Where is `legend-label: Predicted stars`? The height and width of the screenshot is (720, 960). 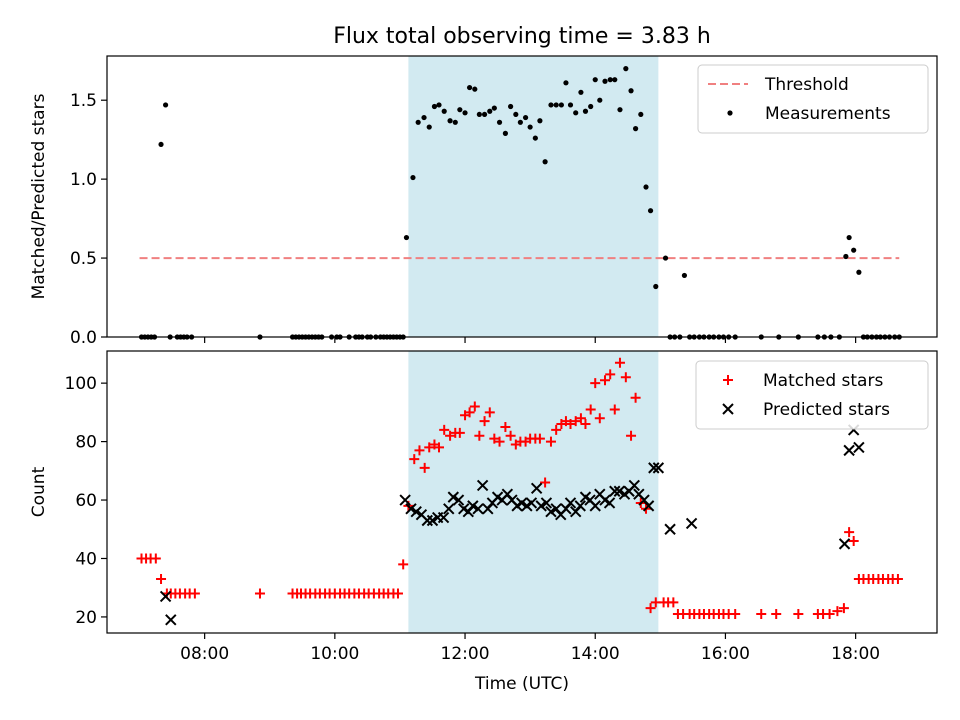
legend-label: Predicted stars is located at coordinates (826, 410).